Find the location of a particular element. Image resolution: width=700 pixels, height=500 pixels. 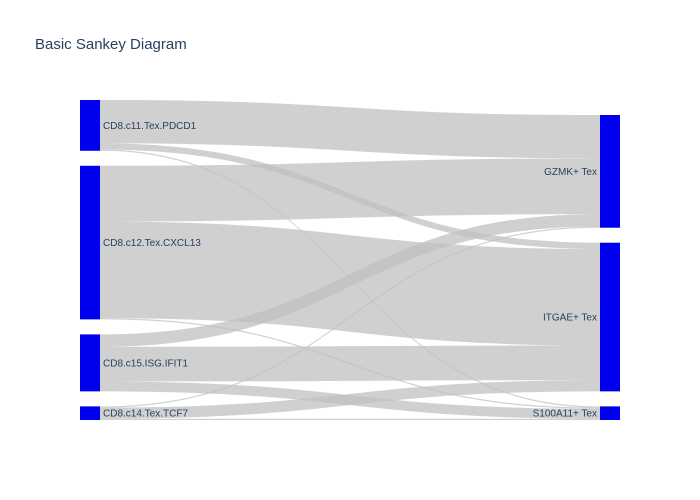

source-label-3: CD8.c14.Tex.TCF7 is located at coordinates (145, 414).